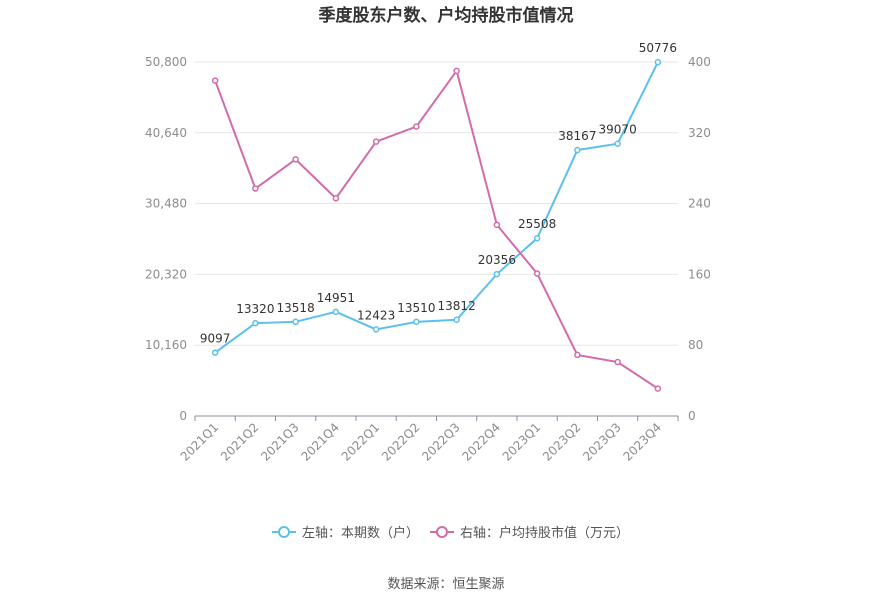  Describe the element at coordinates (699, 204) in the screenshot. I see `right-tick-label: 240` at that location.